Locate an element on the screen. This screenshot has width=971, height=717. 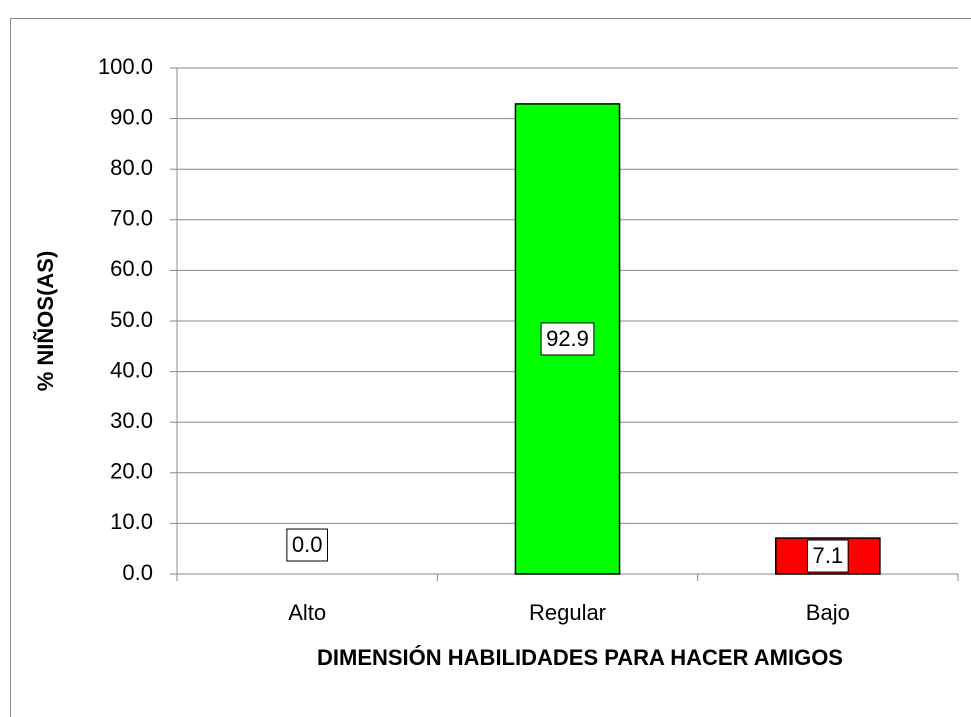
y-tick-label: 90.0 is located at coordinates (131, 116).